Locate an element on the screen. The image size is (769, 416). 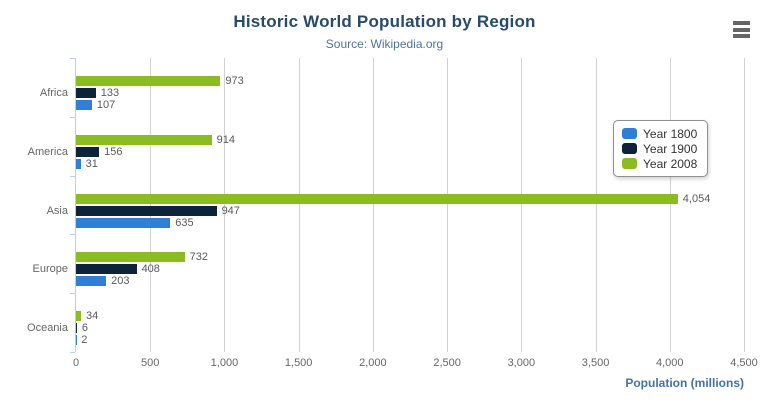
legend-item-year-1800: Year 1800 is located at coordinates (659, 133).